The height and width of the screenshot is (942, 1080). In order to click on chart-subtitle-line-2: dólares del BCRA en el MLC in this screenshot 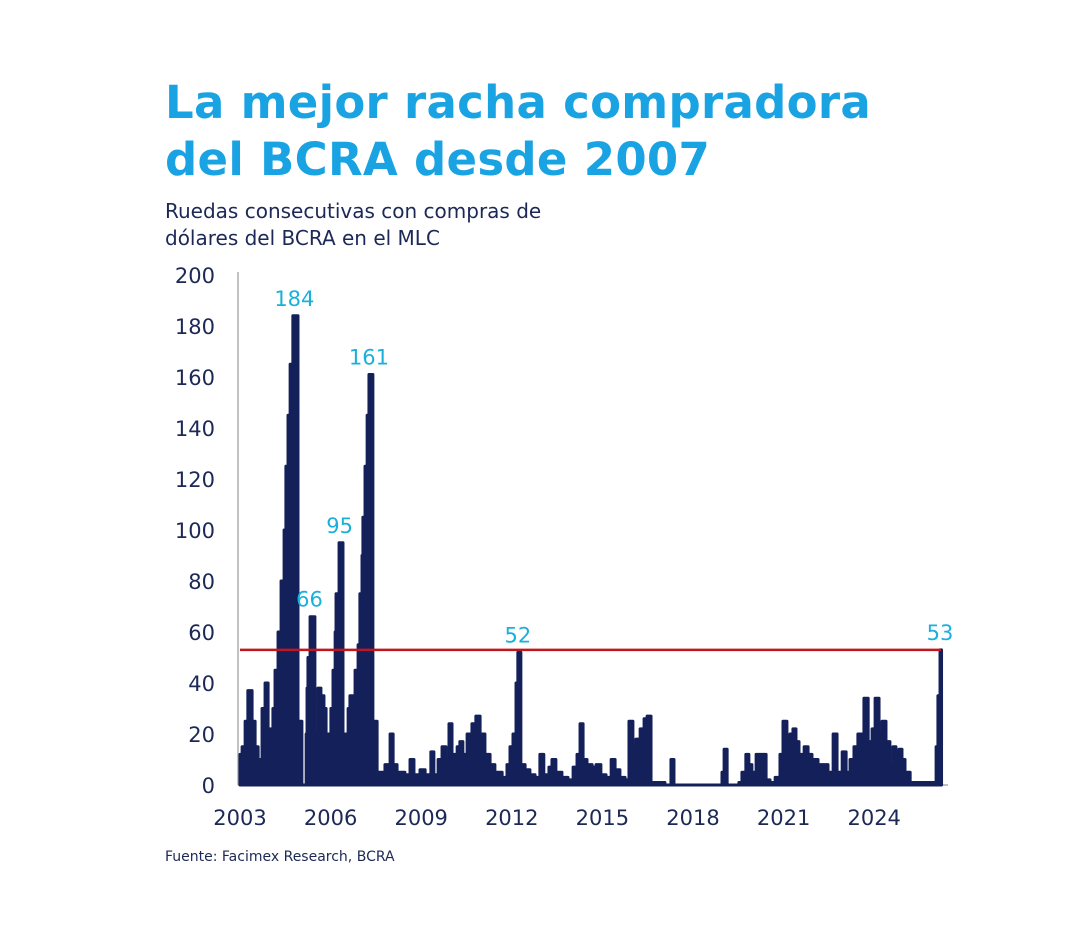, I will do `click(302, 238)`.